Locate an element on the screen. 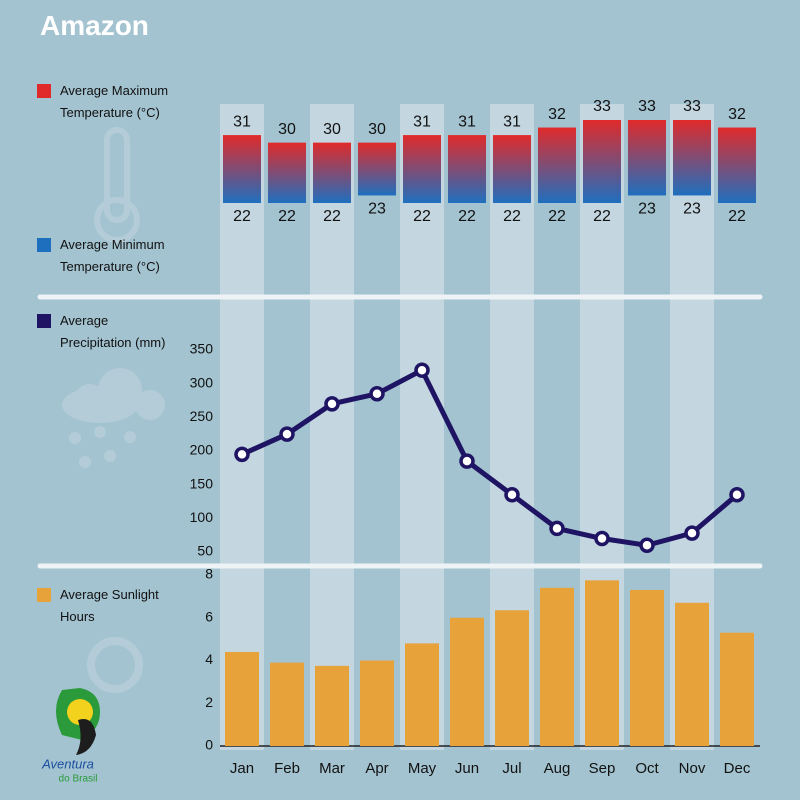  legend-label: Average Precipitation (mm) is located at coordinates (113, 331).